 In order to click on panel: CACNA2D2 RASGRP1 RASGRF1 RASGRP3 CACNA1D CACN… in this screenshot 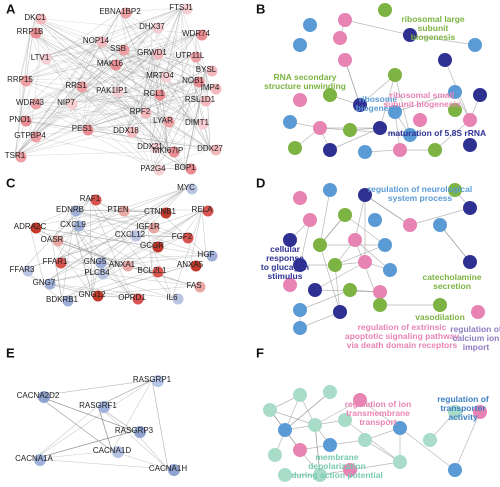, I will do `click(96, 410)`.